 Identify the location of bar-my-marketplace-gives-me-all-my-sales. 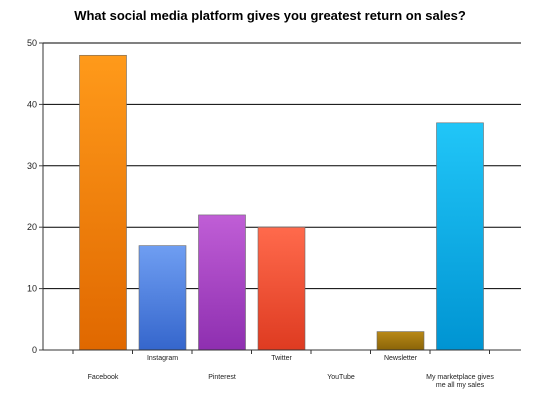
(460, 236).